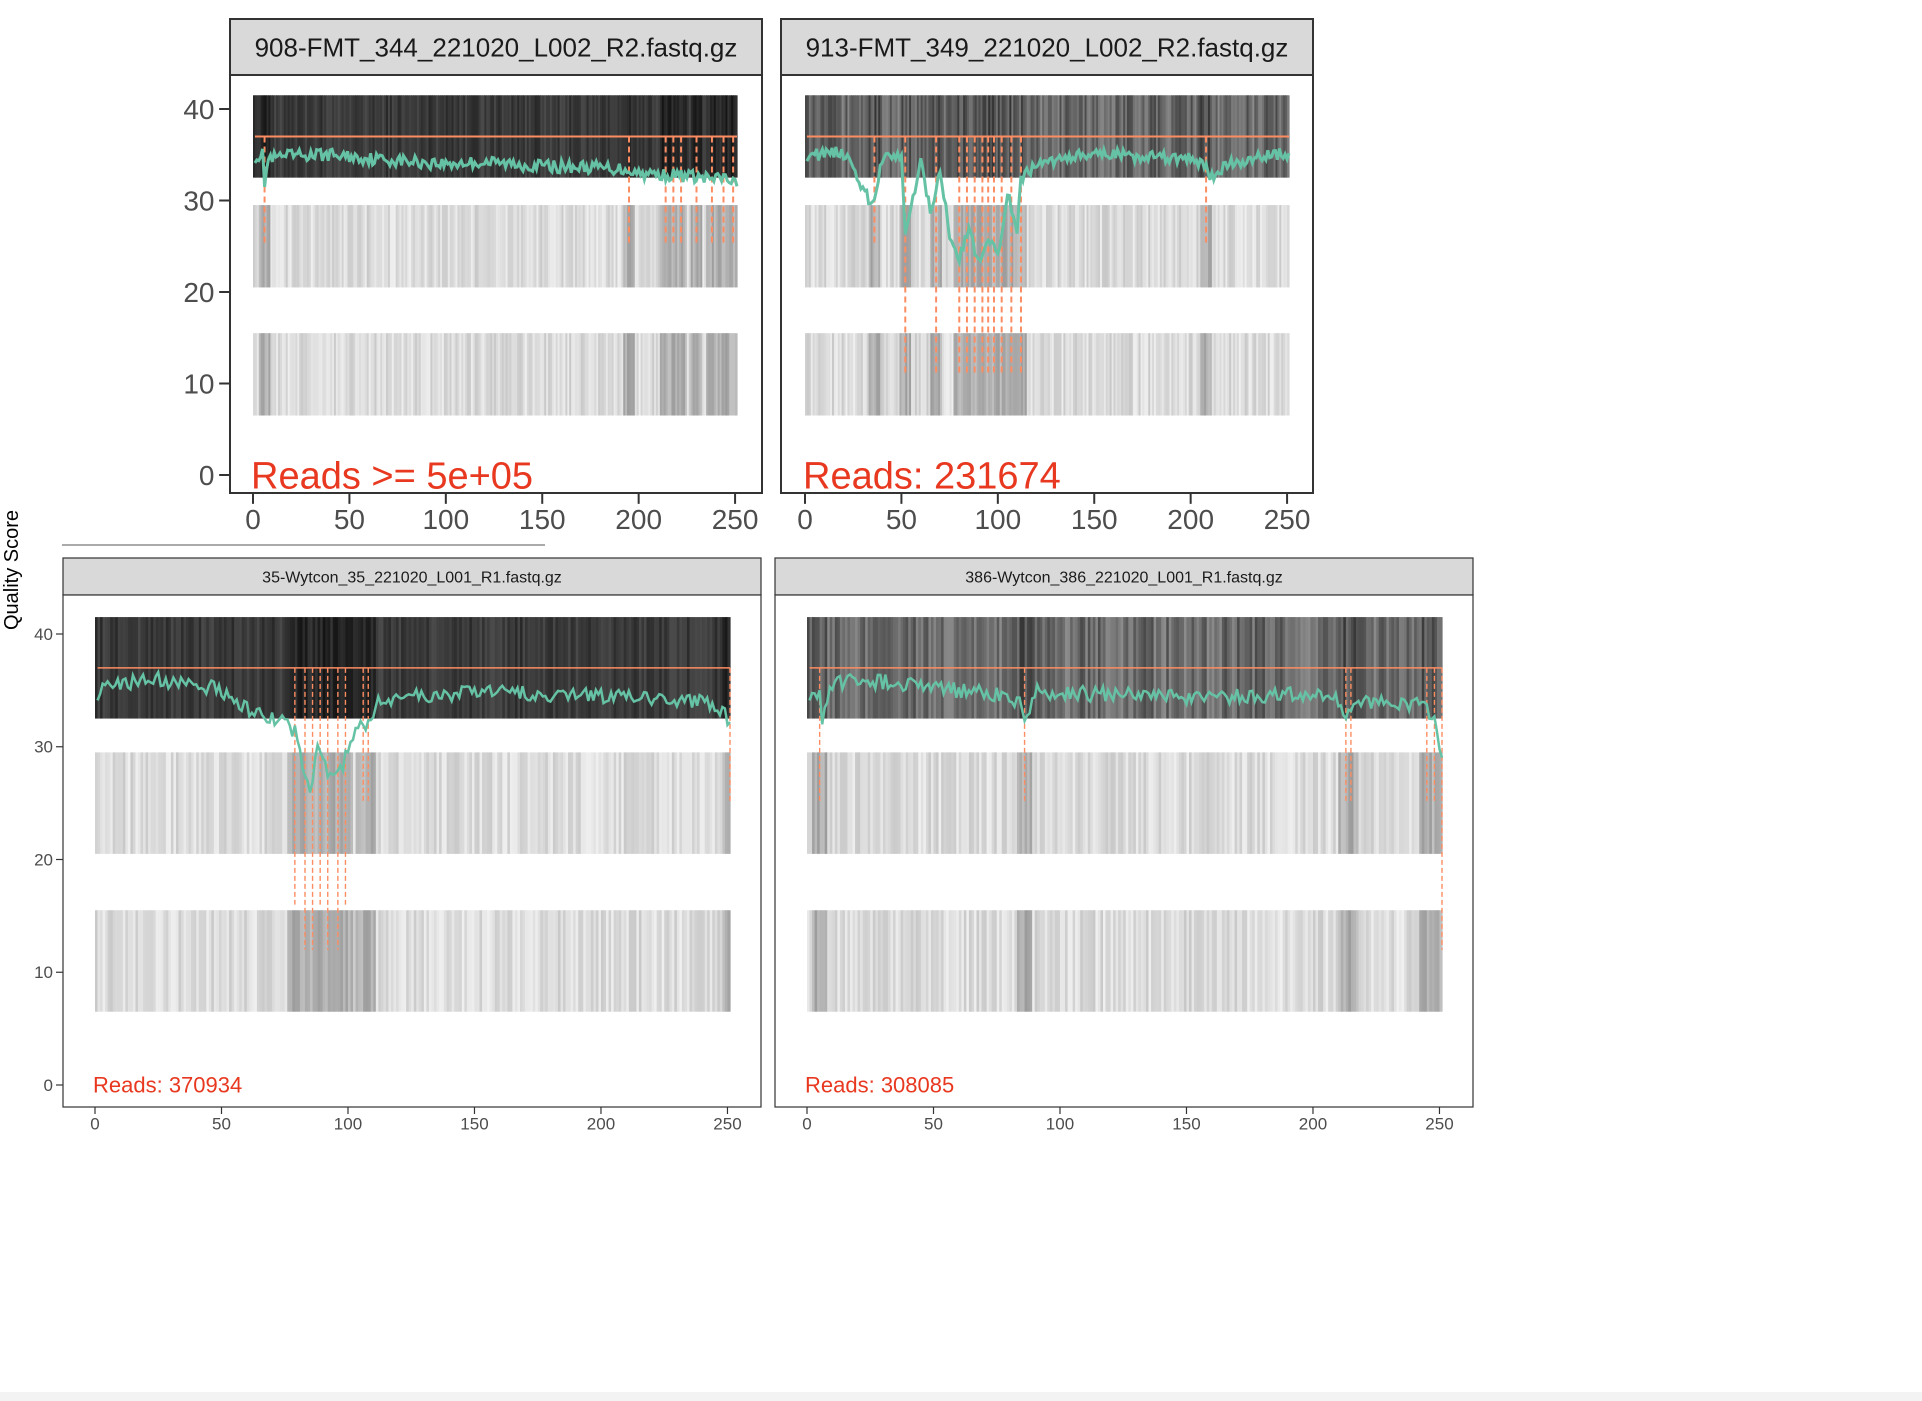 This screenshot has width=1922, height=1401. Describe the element at coordinates (1094, 519) in the screenshot. I see `x-tick-label: 150` at that location.